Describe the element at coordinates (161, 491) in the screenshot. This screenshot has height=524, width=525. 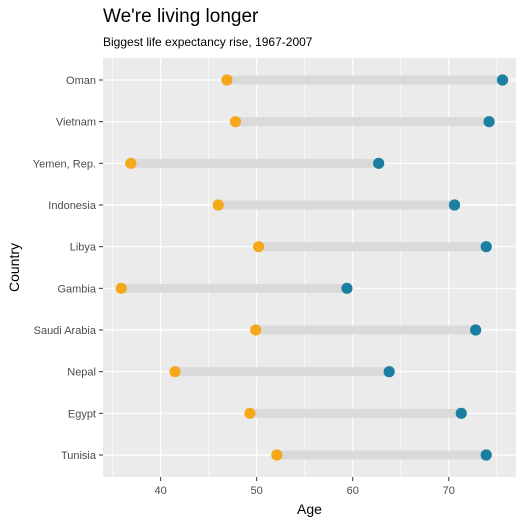
I see `x-tick-label: 40` at that location.